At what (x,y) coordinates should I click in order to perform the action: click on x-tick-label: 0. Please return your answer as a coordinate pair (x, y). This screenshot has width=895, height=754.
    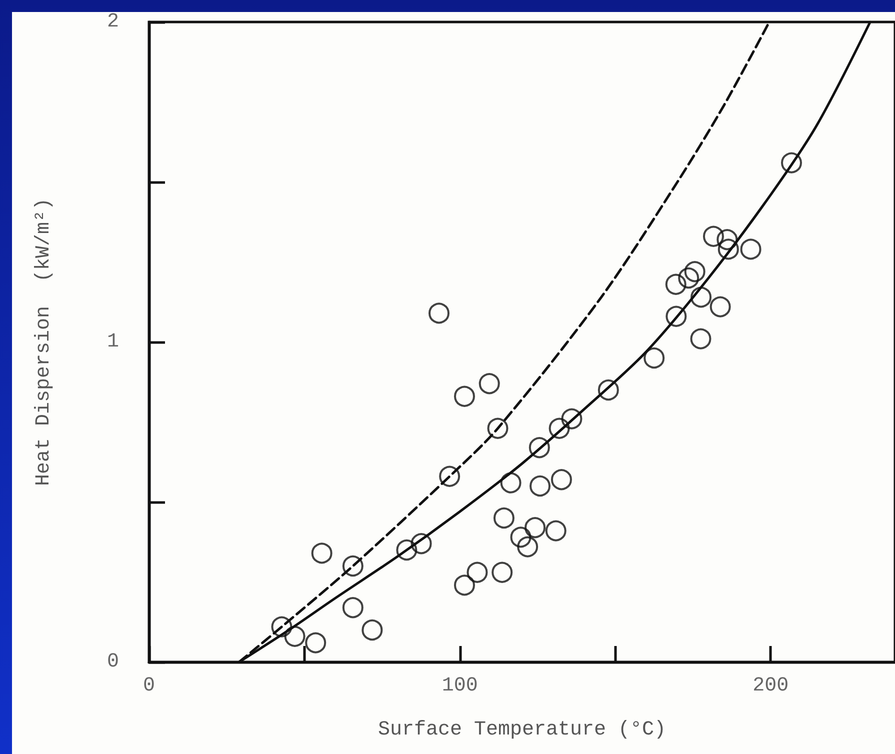
    Looking at the image, I should click on (149, 686).